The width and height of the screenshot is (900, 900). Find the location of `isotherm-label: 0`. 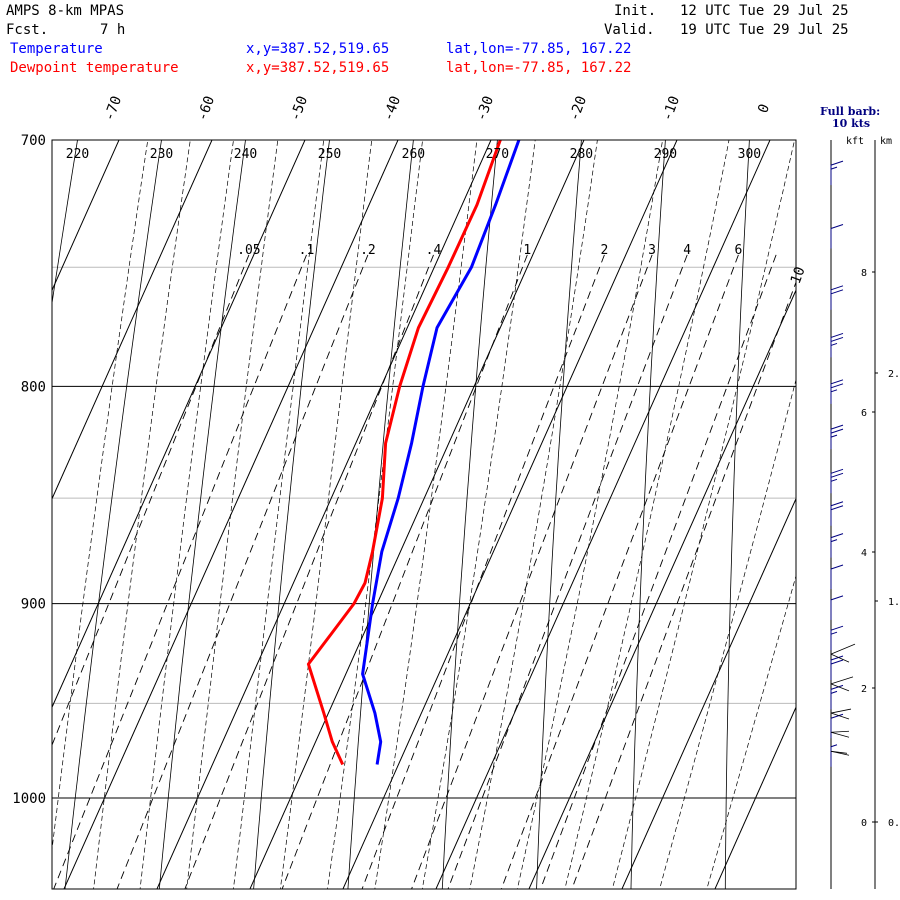

isotherm-label: 0 is located at coordinates (764, 108).